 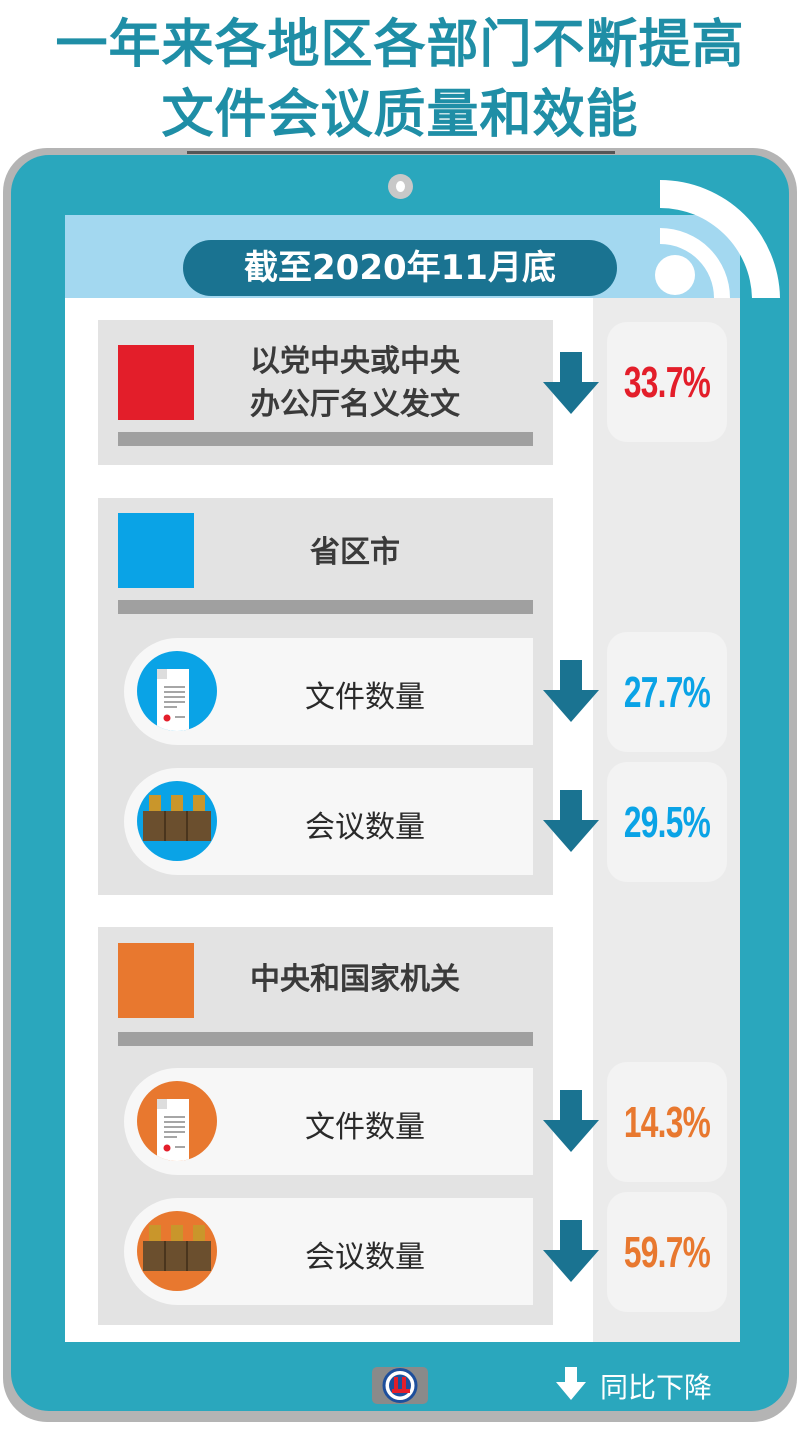 What do you see at coordinates (656, 1387) in the screenshot?
I see `legend-label: 同比下降` at bounding box center [656, 1387].